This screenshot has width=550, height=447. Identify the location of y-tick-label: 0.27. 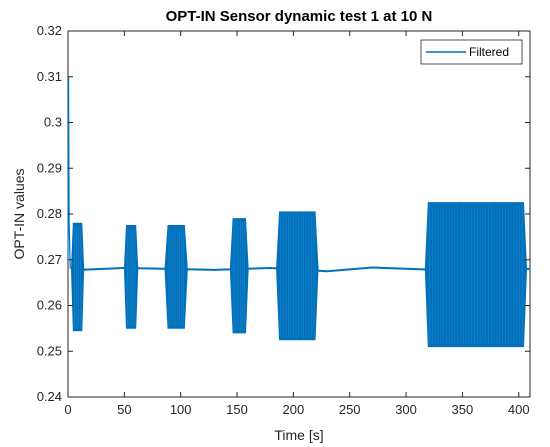
(49, 259).